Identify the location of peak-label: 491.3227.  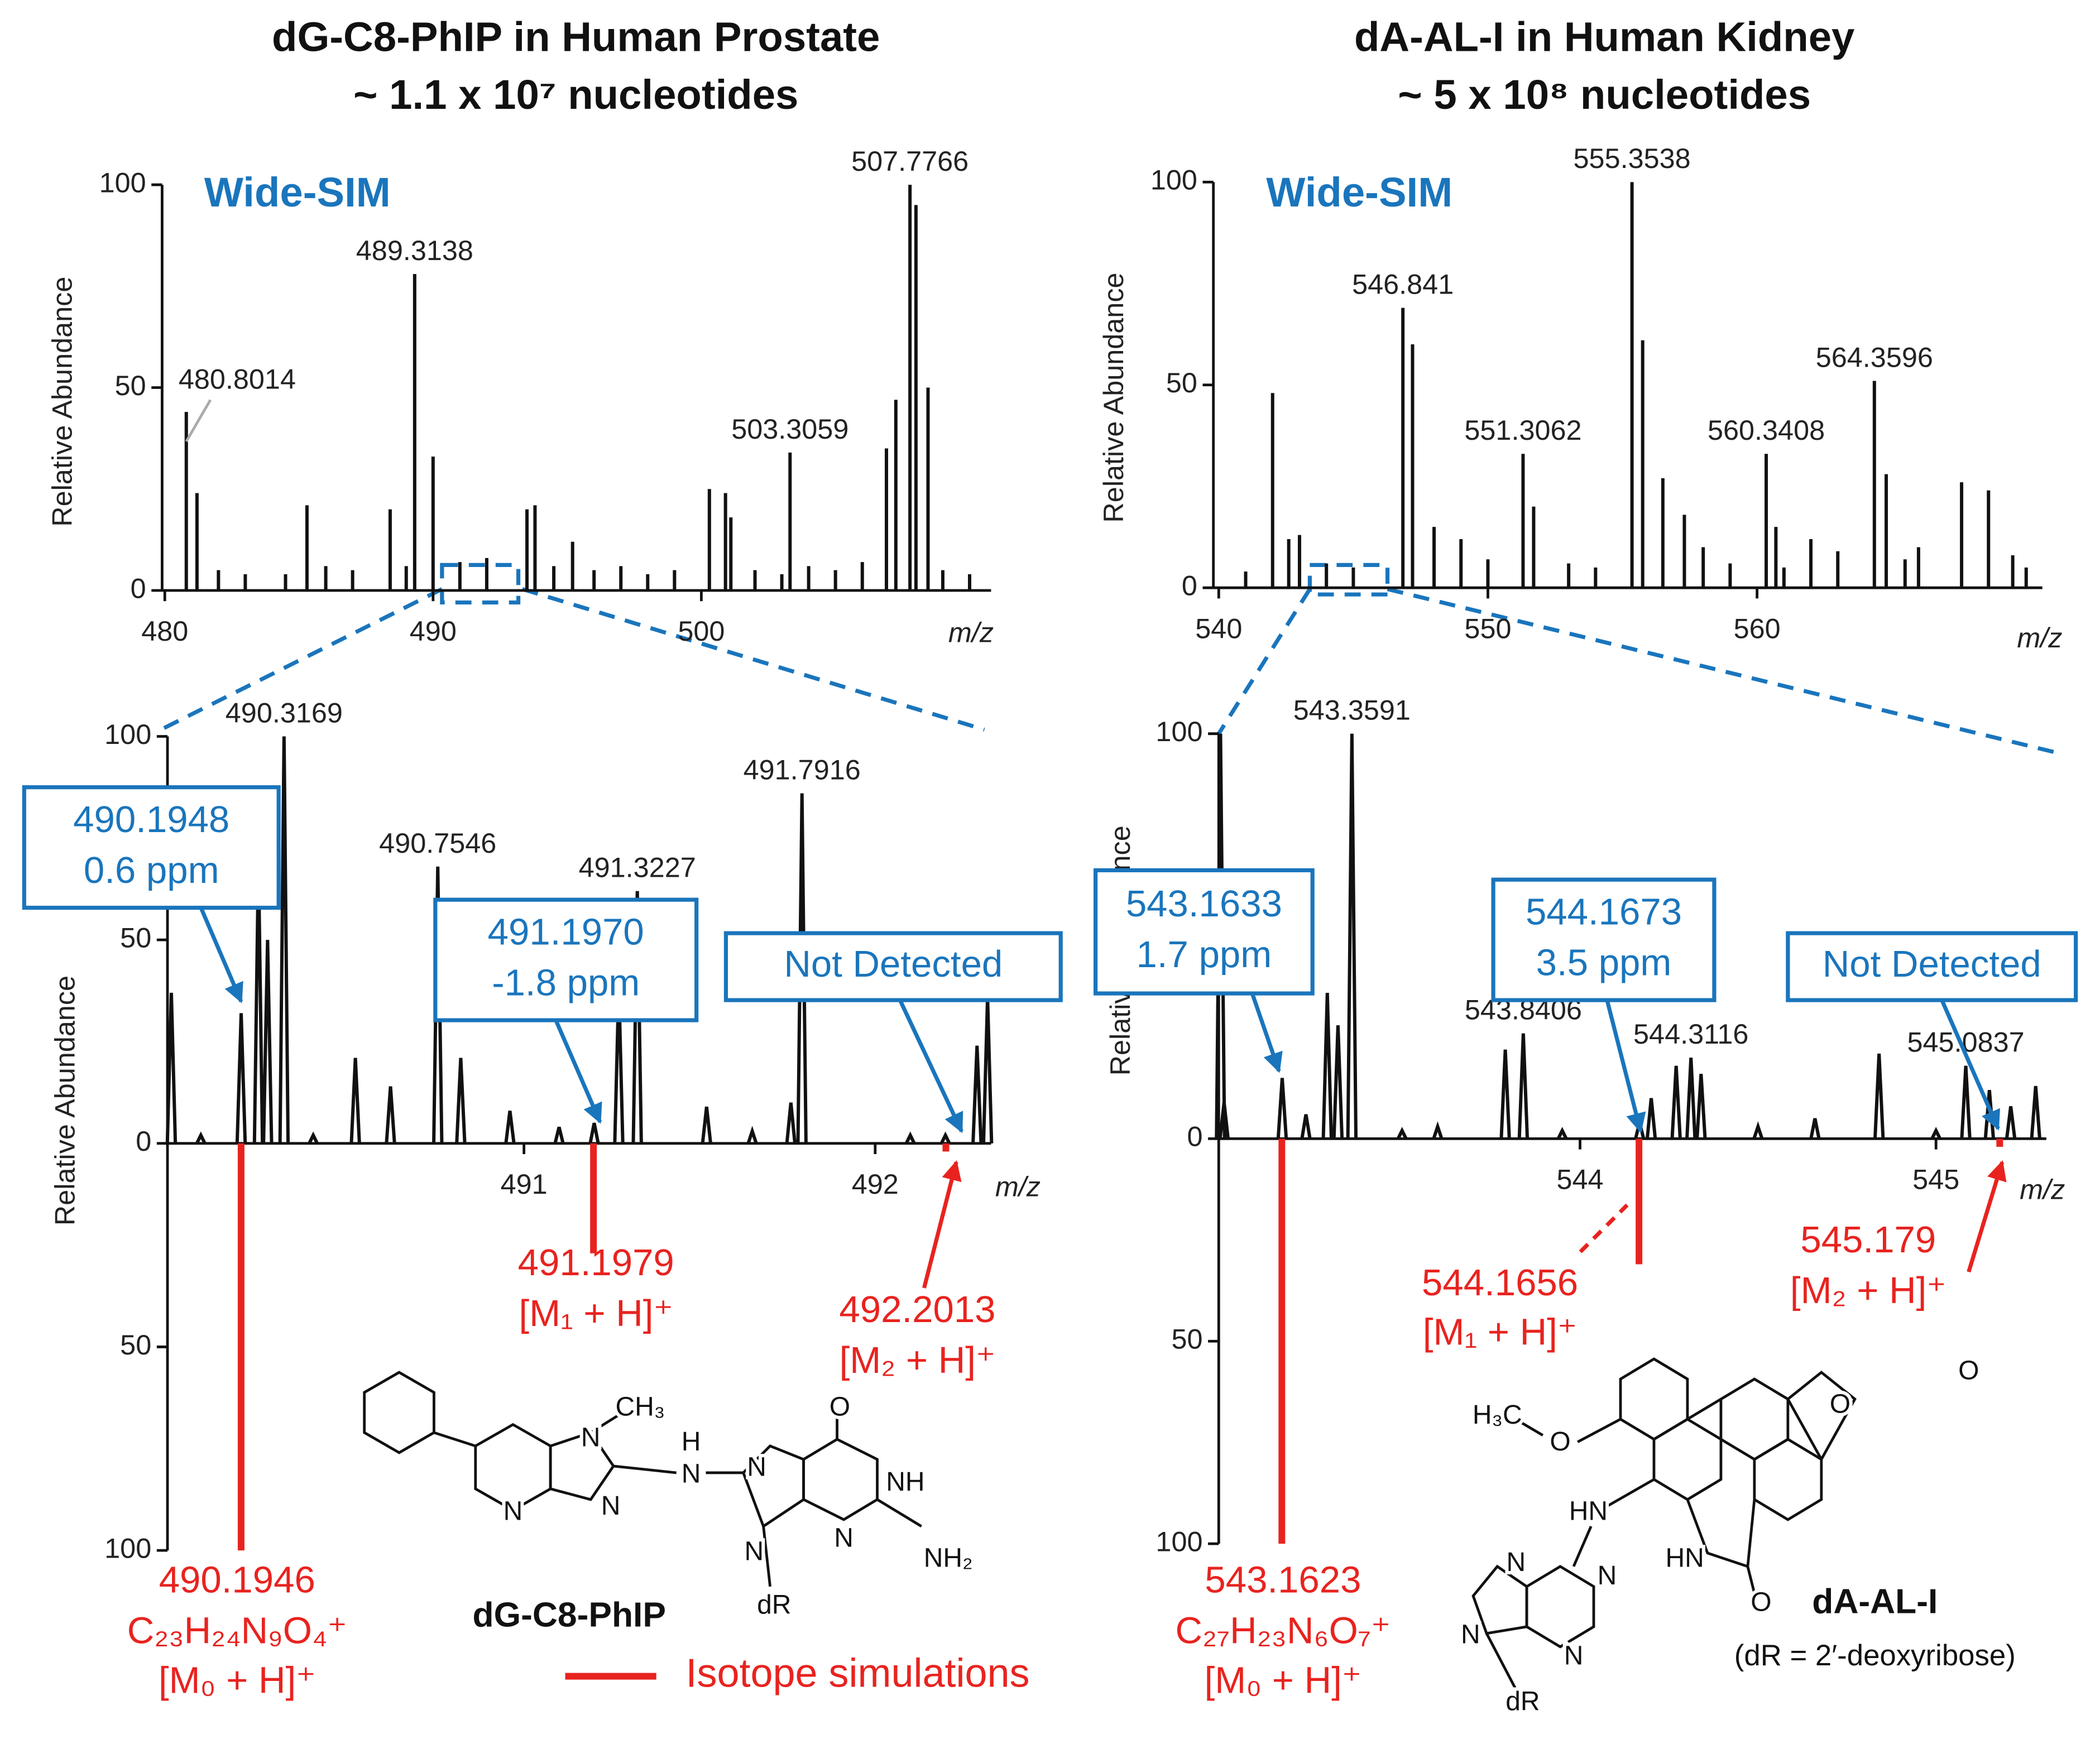
(637, 867).